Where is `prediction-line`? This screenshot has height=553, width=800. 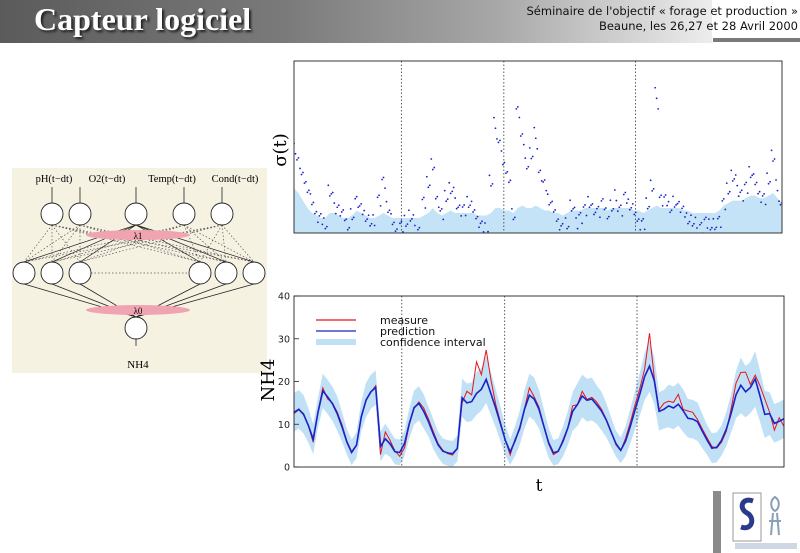 prediction-line is located at coordinates (539, 409).